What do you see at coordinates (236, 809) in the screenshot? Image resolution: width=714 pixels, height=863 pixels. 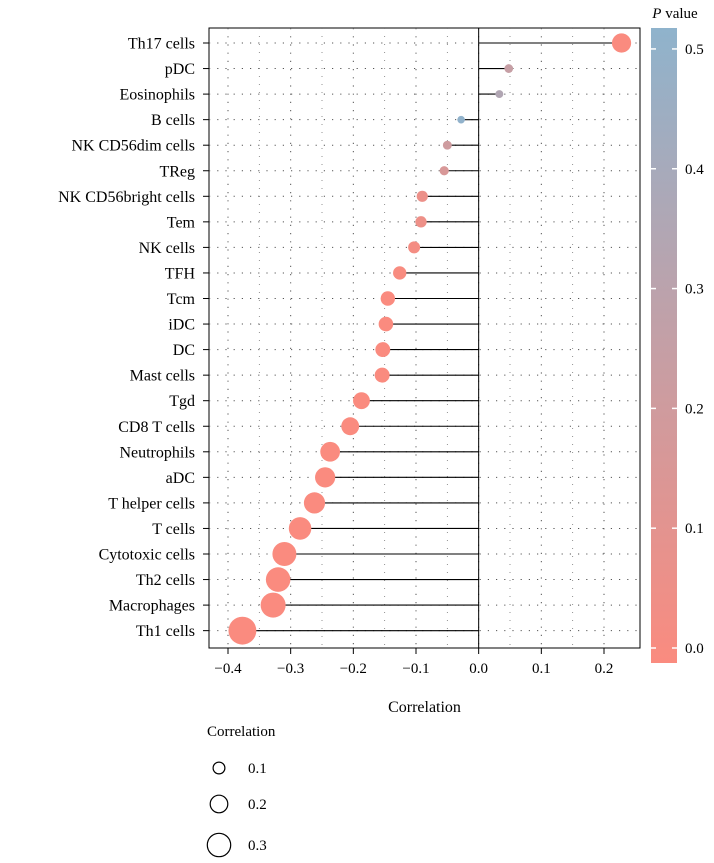 I see `size-legend-entries: 0.1 0.2 0.3` at bounding box center [236, 809].